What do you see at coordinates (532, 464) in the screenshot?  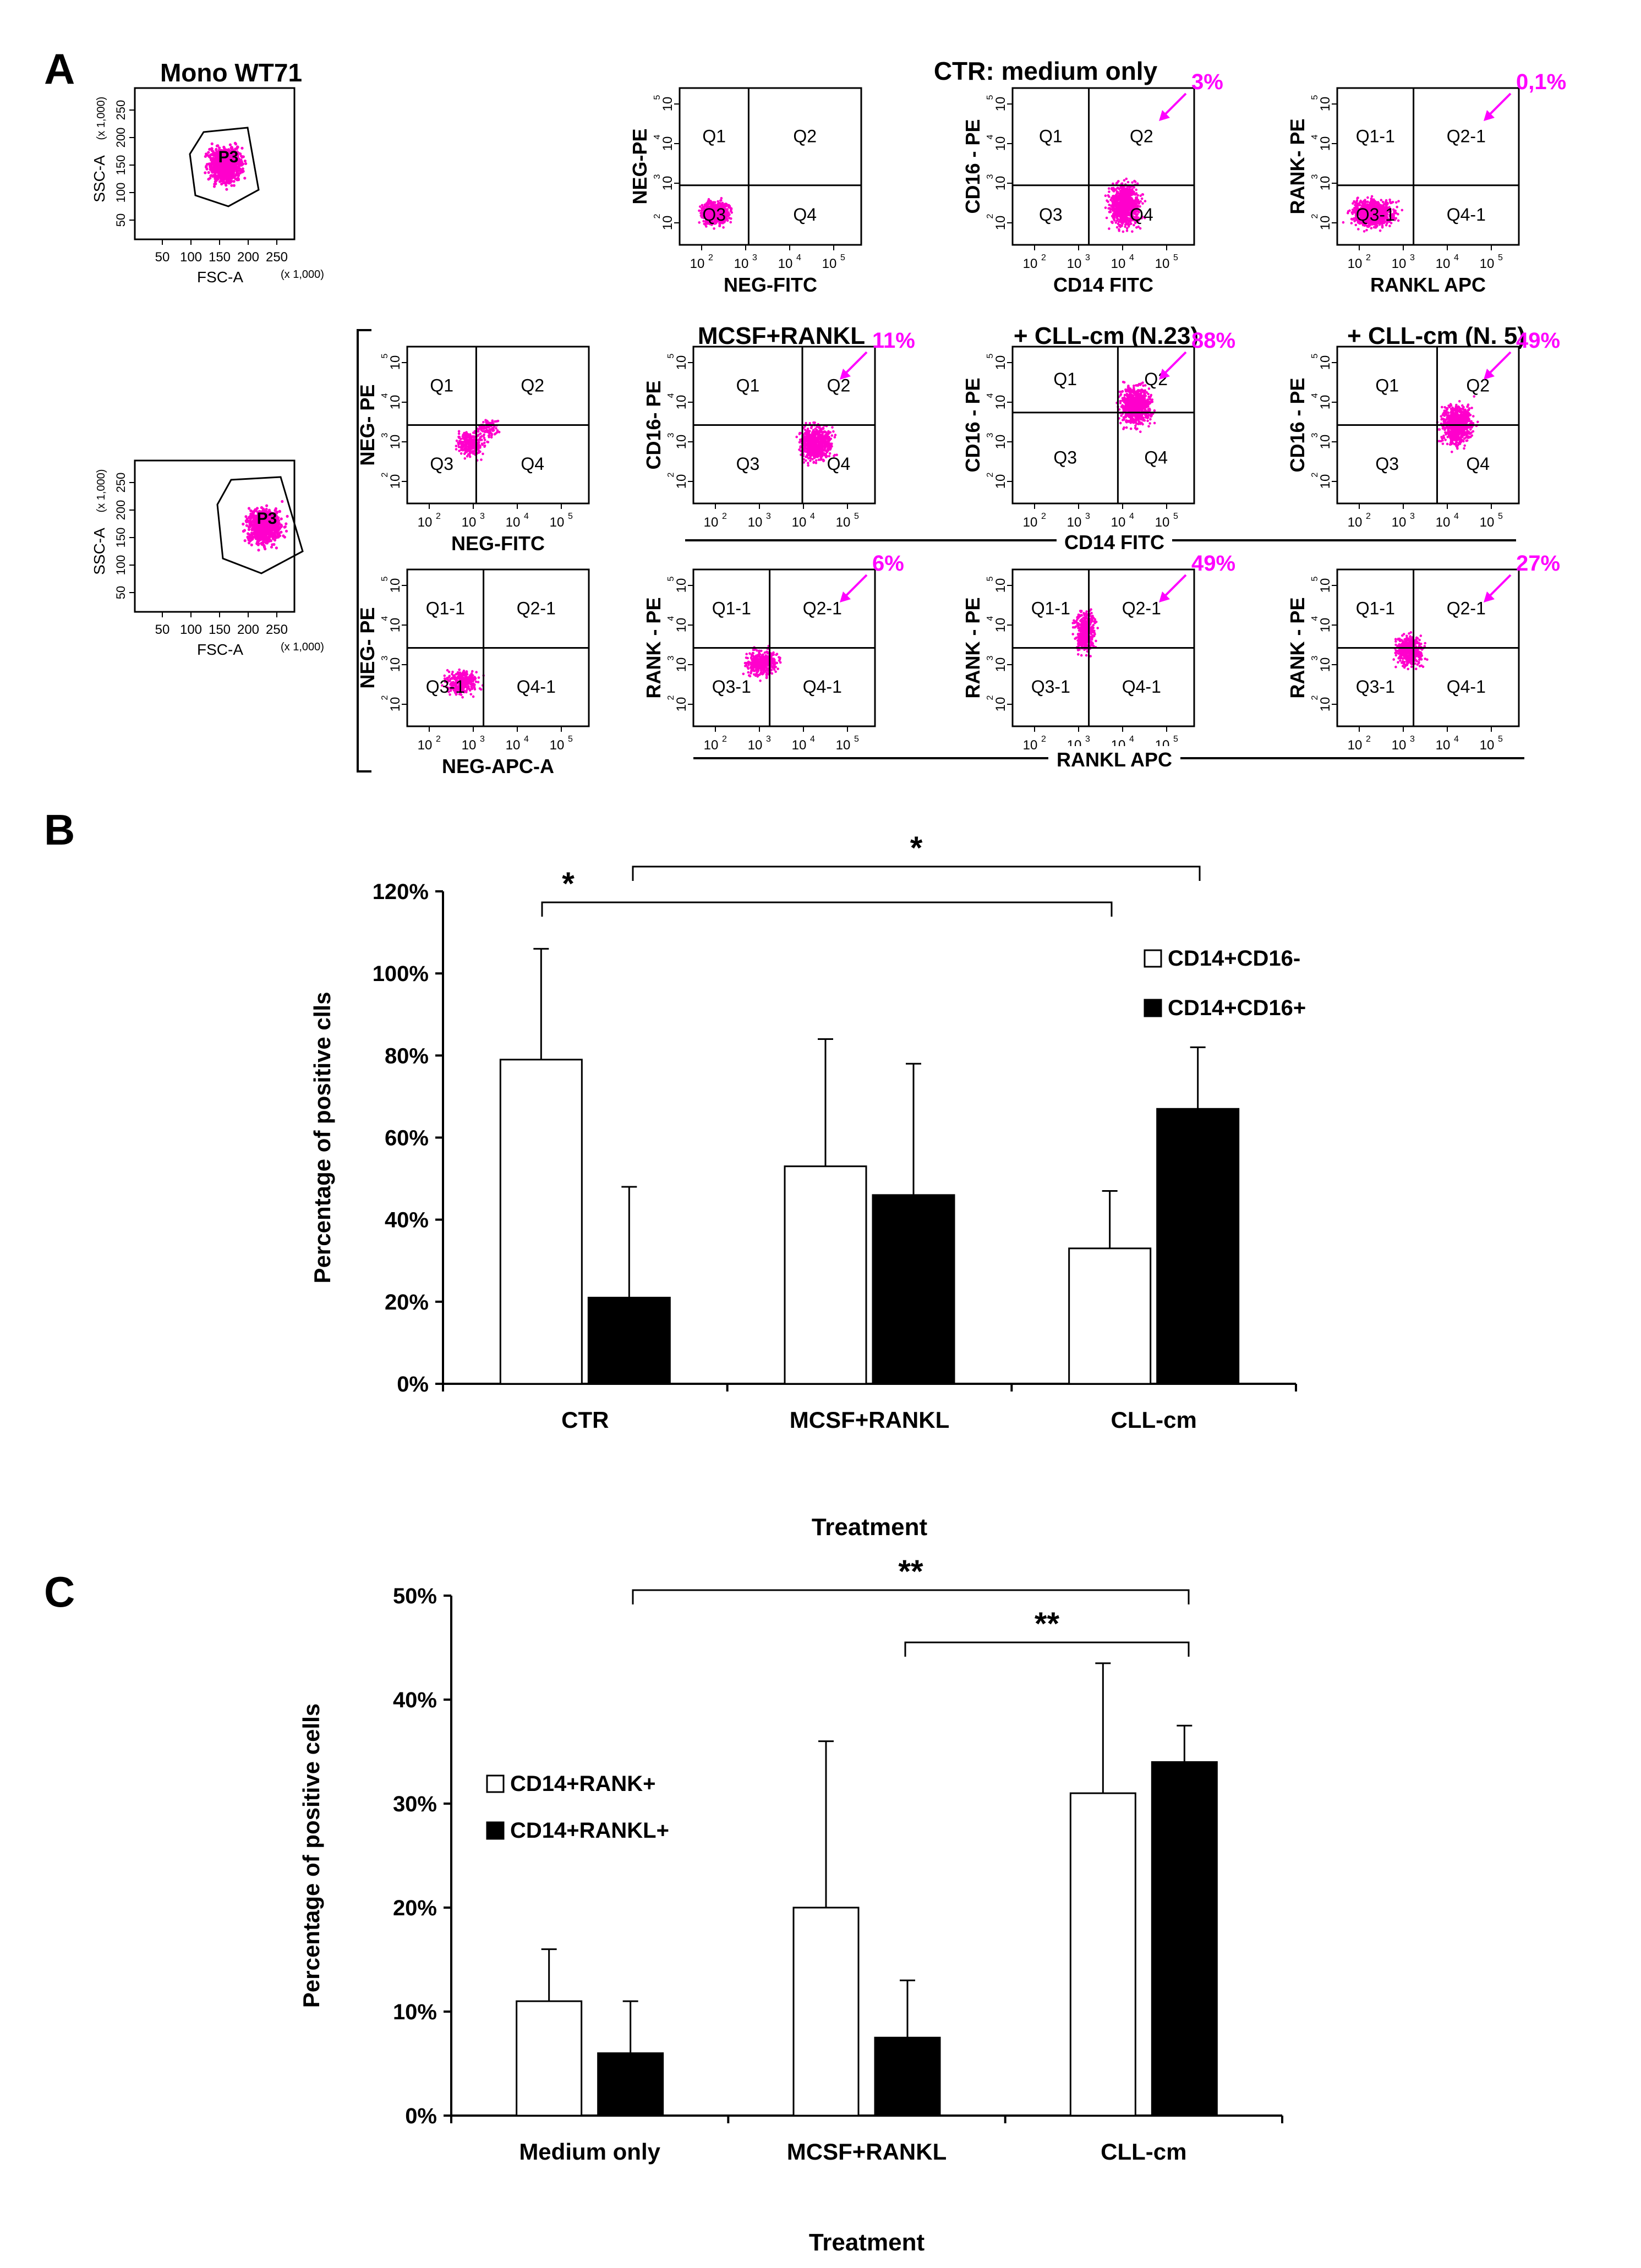 I see `quadrant-label-q4: Q4` at bounding box center [532, 464].